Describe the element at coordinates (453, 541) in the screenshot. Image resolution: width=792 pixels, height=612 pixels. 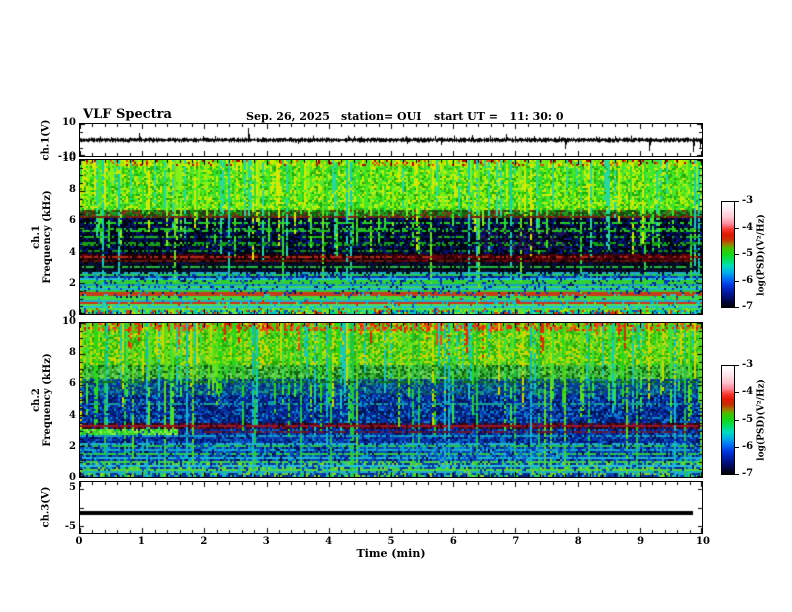
I see `x-axis-tick-label: 6` at that location.